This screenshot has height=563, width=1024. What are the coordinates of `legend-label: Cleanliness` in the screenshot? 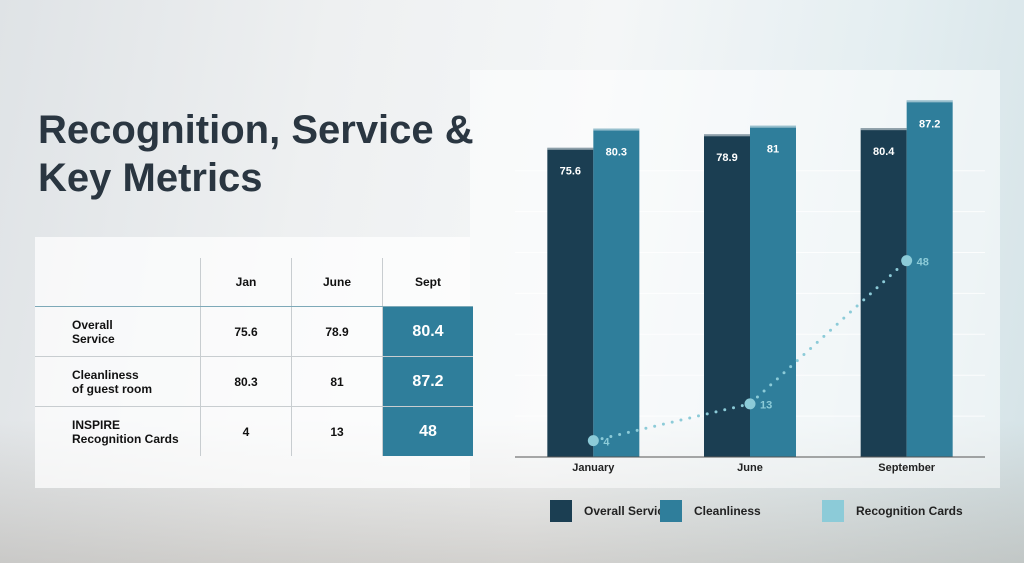 It's located at (727, 511).